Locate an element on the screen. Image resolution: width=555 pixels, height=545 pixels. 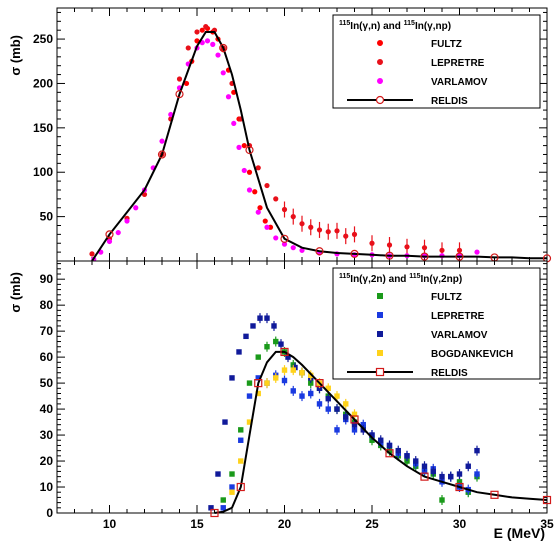
y-tick-label: 0 is located at coordinates (49, 513).